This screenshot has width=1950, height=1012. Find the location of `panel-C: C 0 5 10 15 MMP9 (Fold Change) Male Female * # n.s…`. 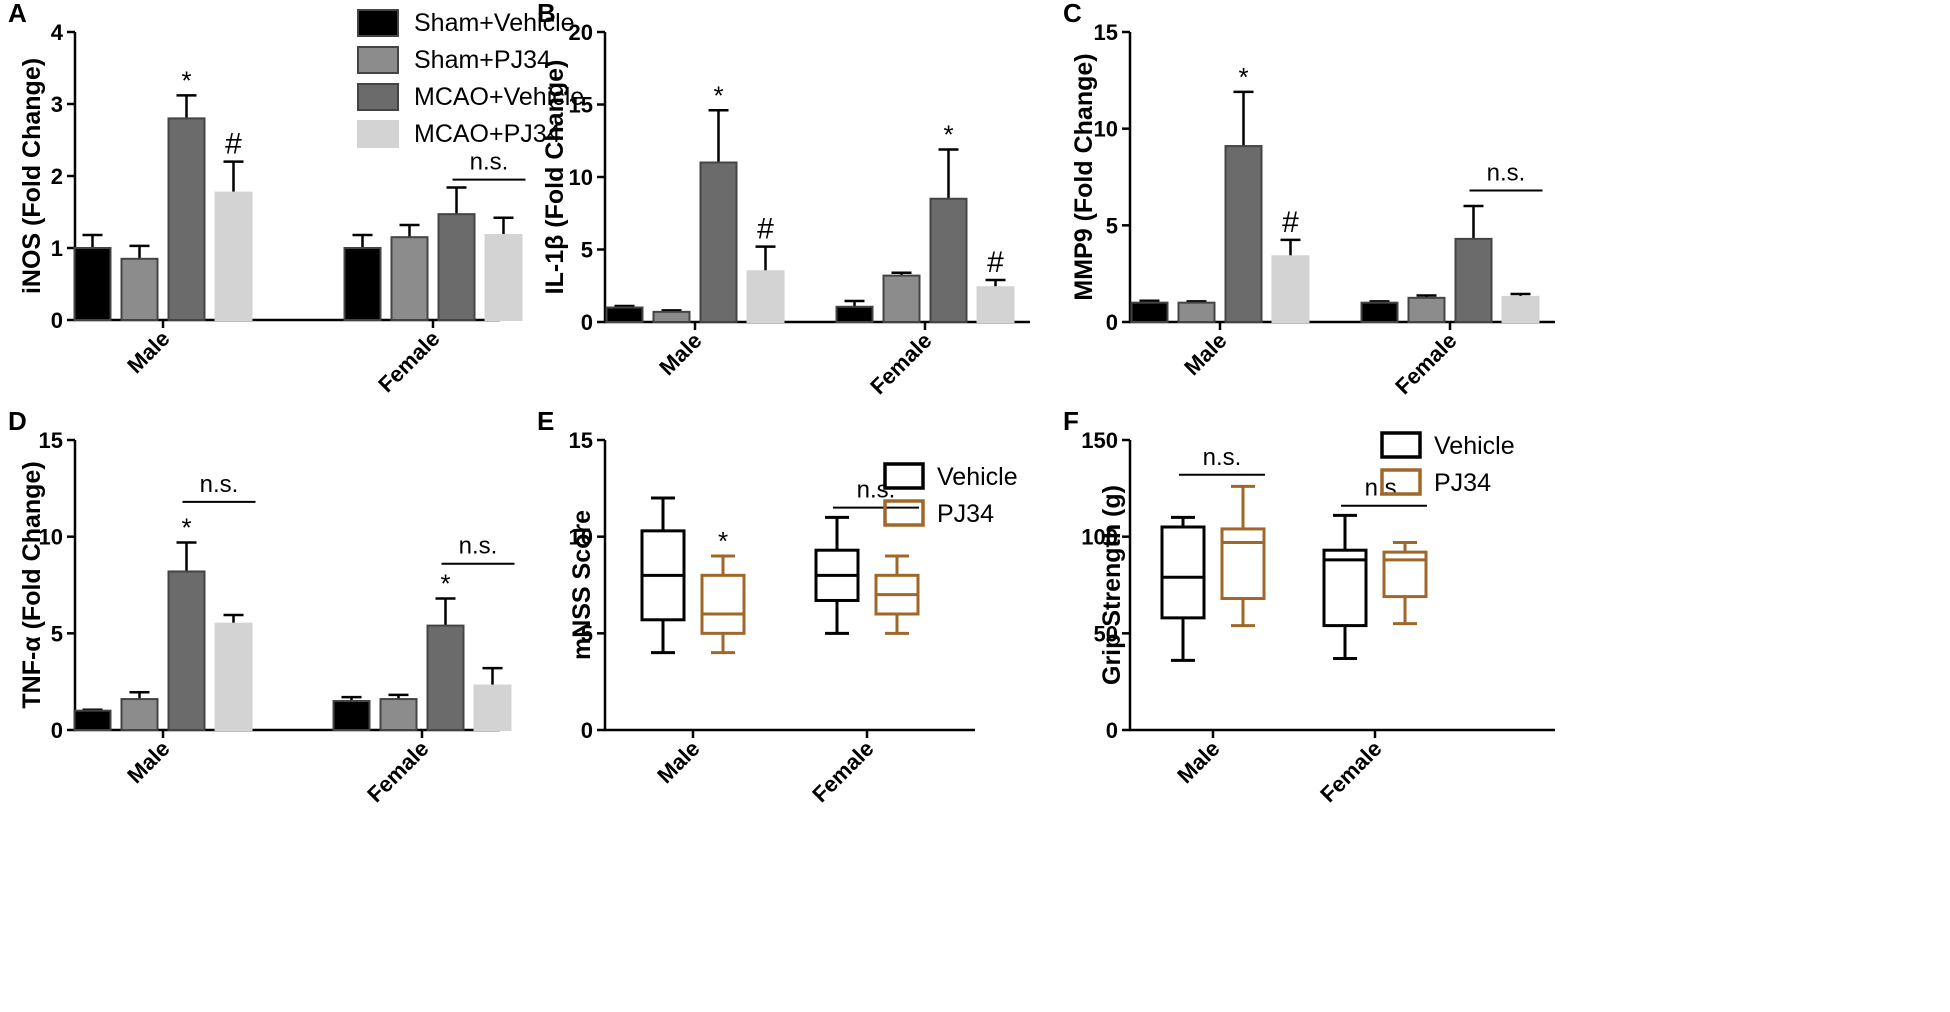

panel-C: C 0 5 10 15 MMP9 (Fold Change) Male Female * # n.s… is located at coordinates (1309, 199).